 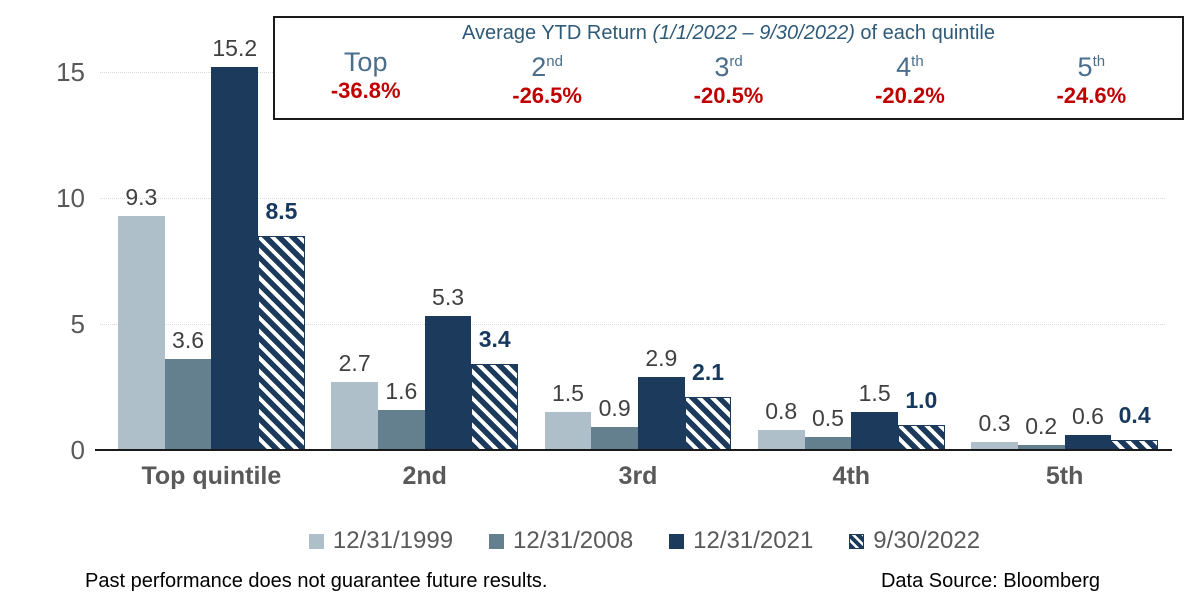 I want to click on quintile-col-top: Top -36.8%, so click(x=365, y=77).